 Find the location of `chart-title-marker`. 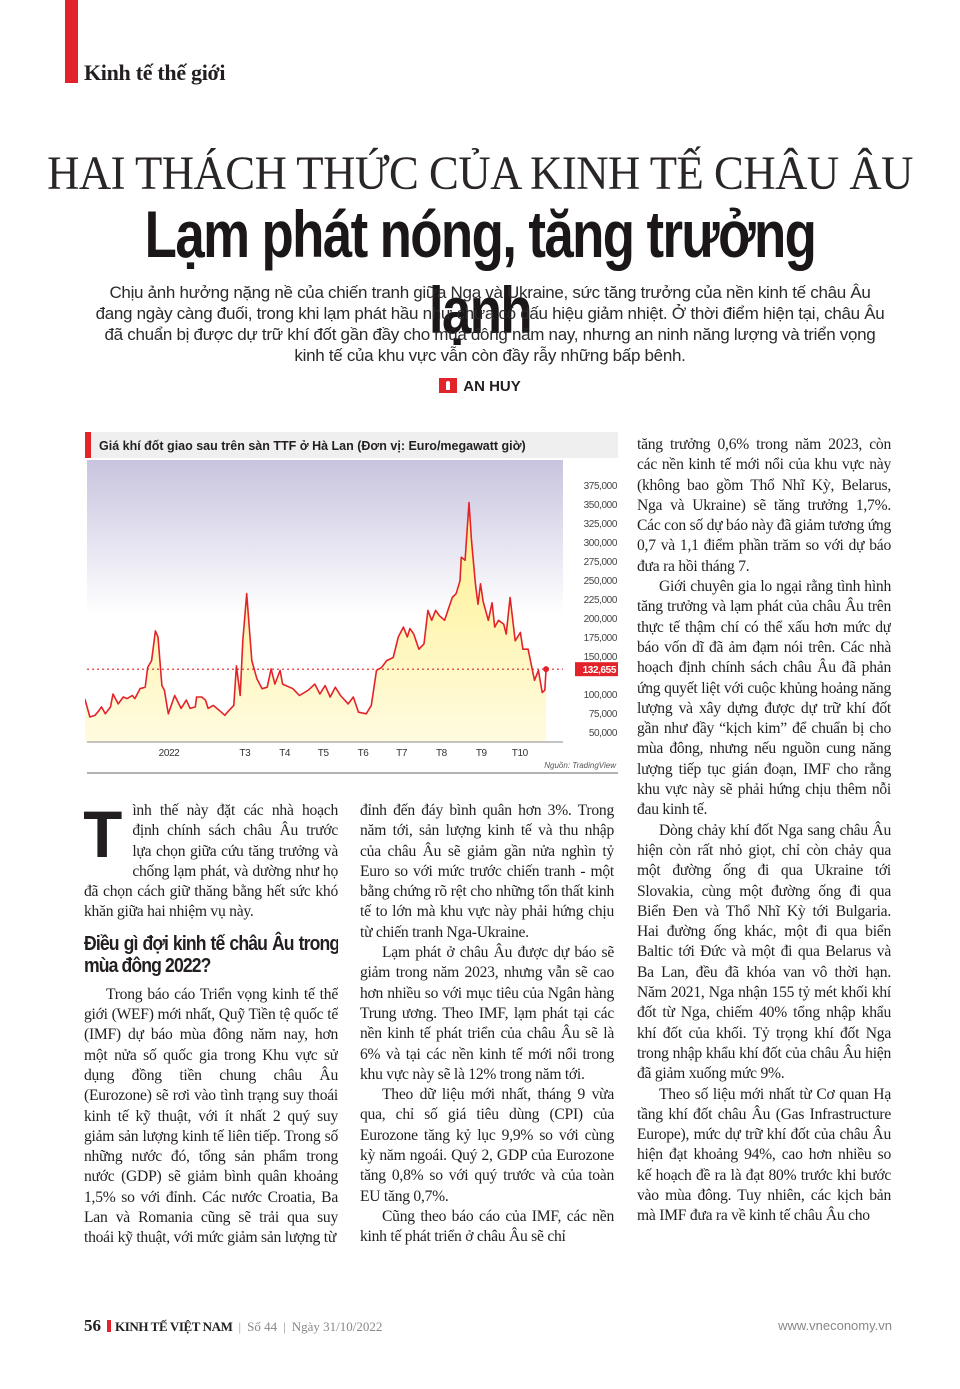

chart-title-marker is located at coordinates (88, 445).